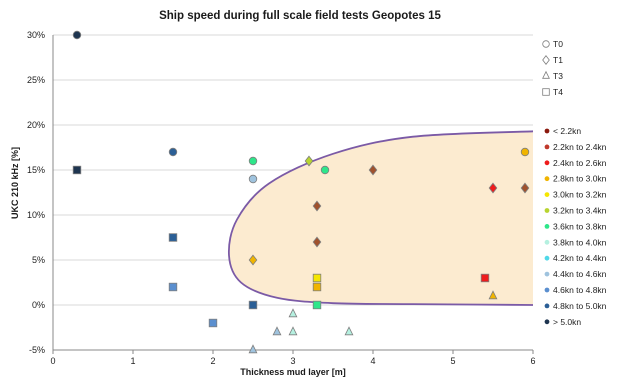 This screenshot has height=381, width=620. I want to click on legend-label: 4.2kn to 4.4kn, so click(580, 258).